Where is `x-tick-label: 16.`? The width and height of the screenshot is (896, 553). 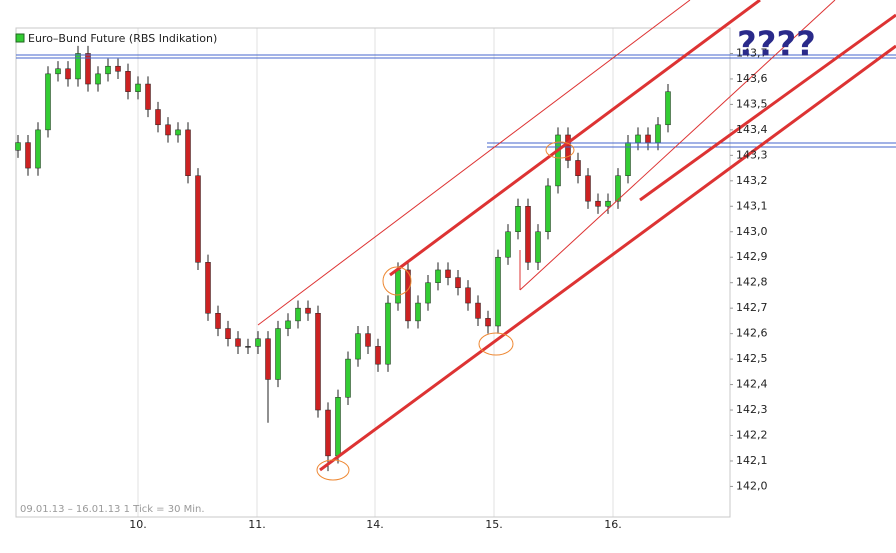 x-tick-label: 16. is located at coordinates (613, 524).